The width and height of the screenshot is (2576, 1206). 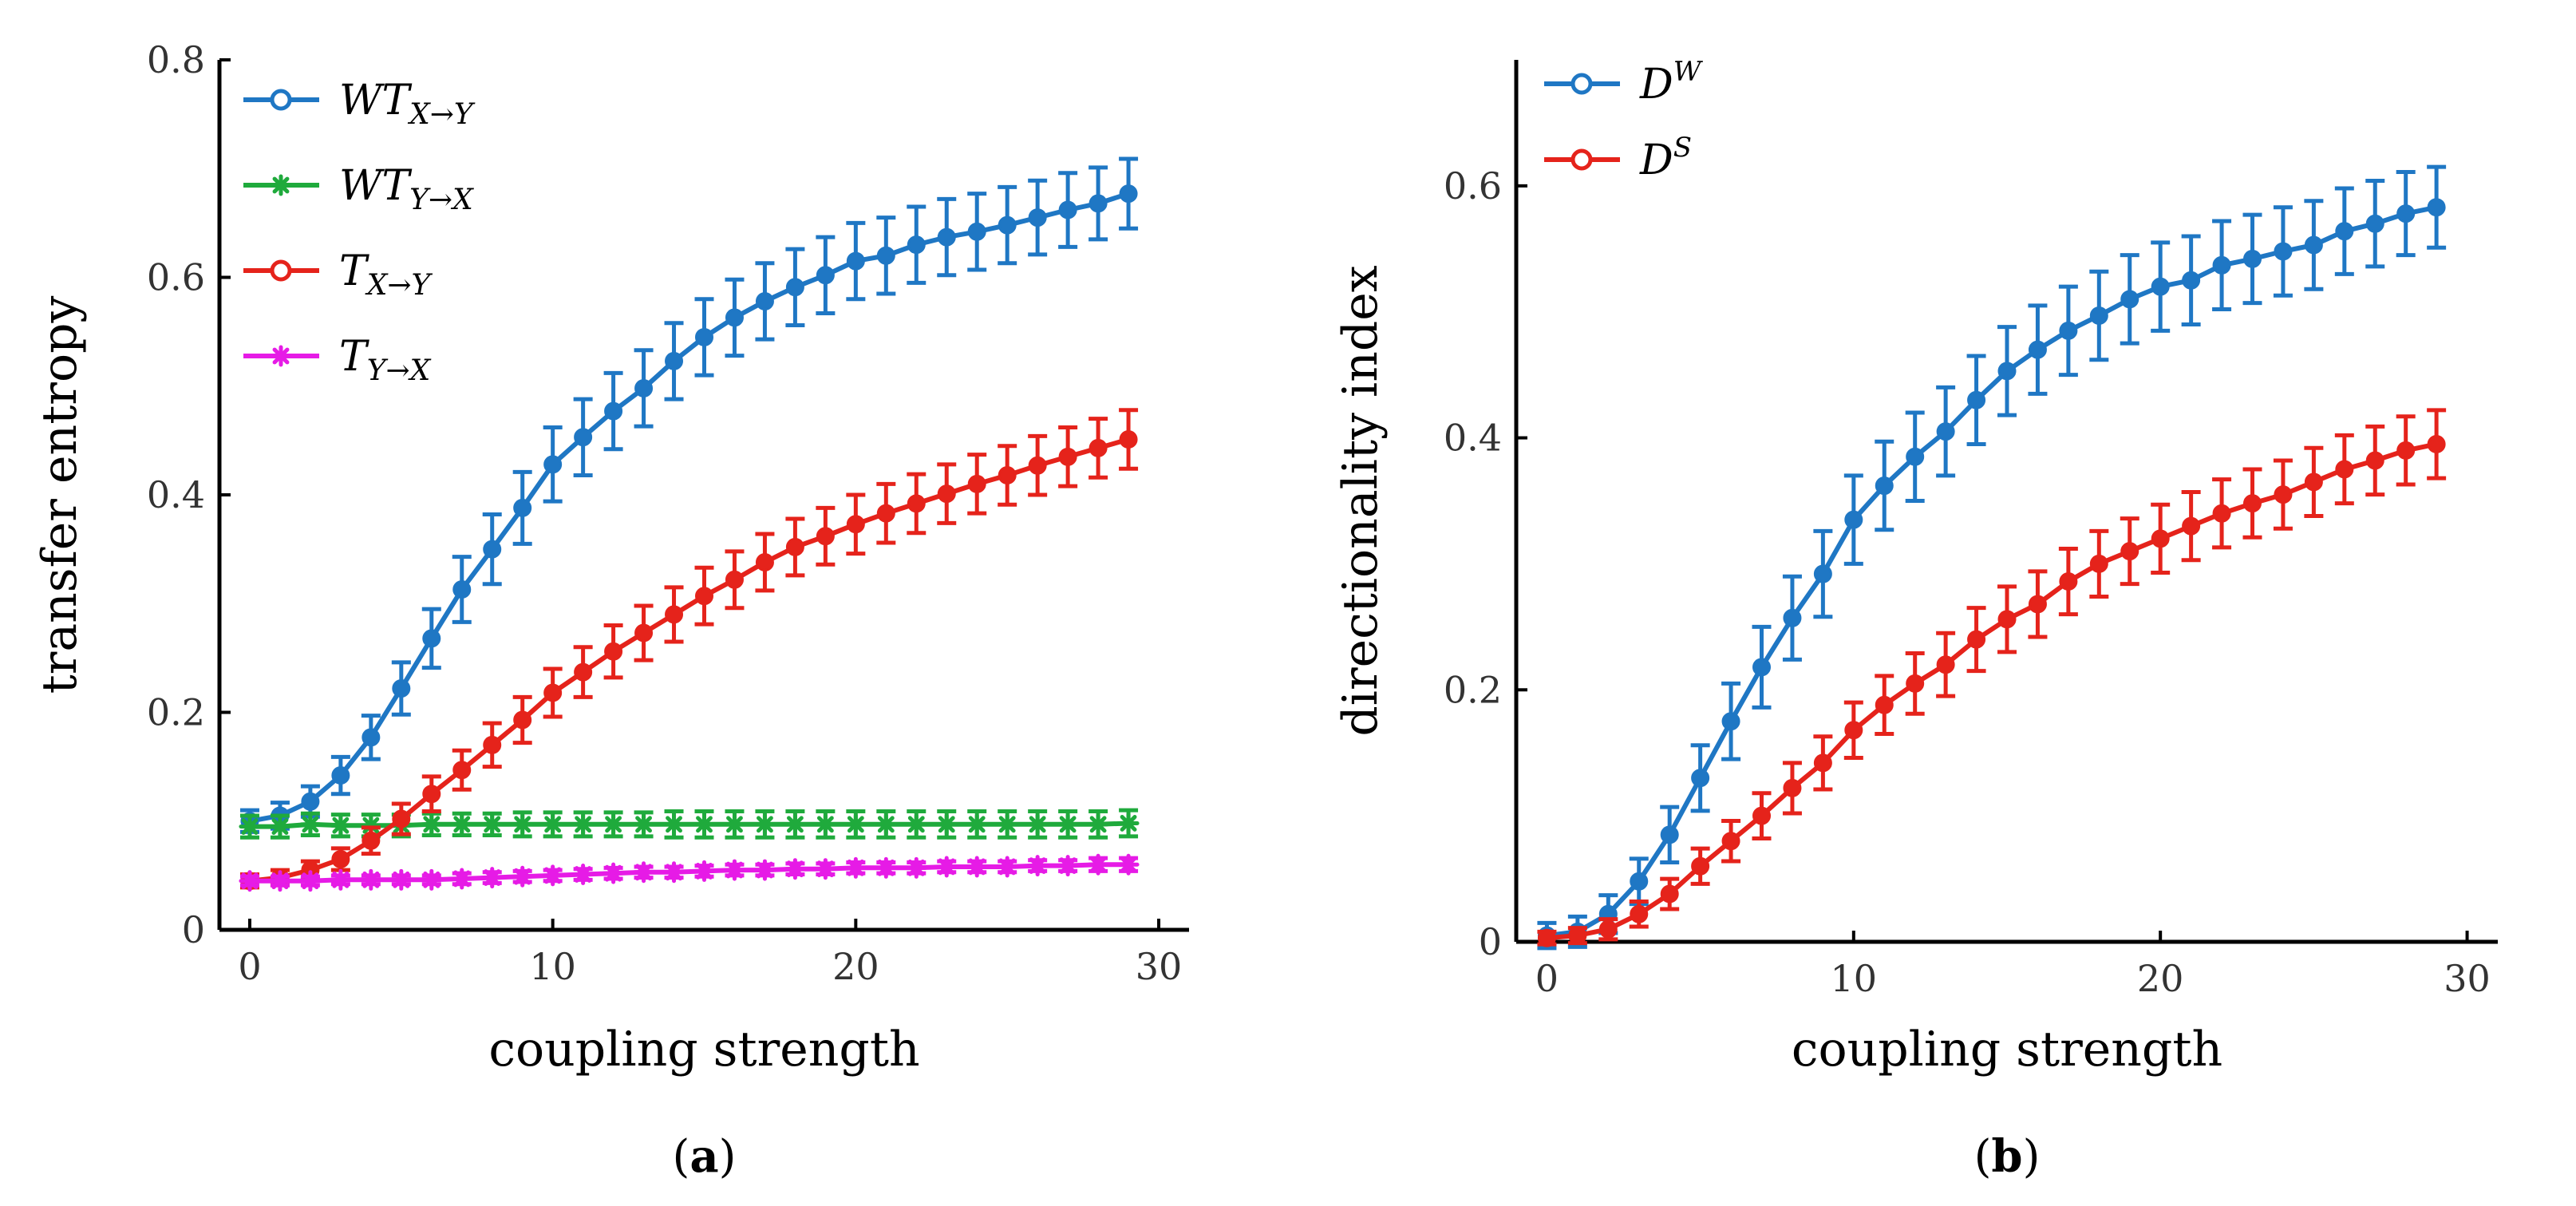 What do you see at coordinates (689, 660) in the screenshot?
I see `panel-a-series-2-line` at bounding box center [689, 660].